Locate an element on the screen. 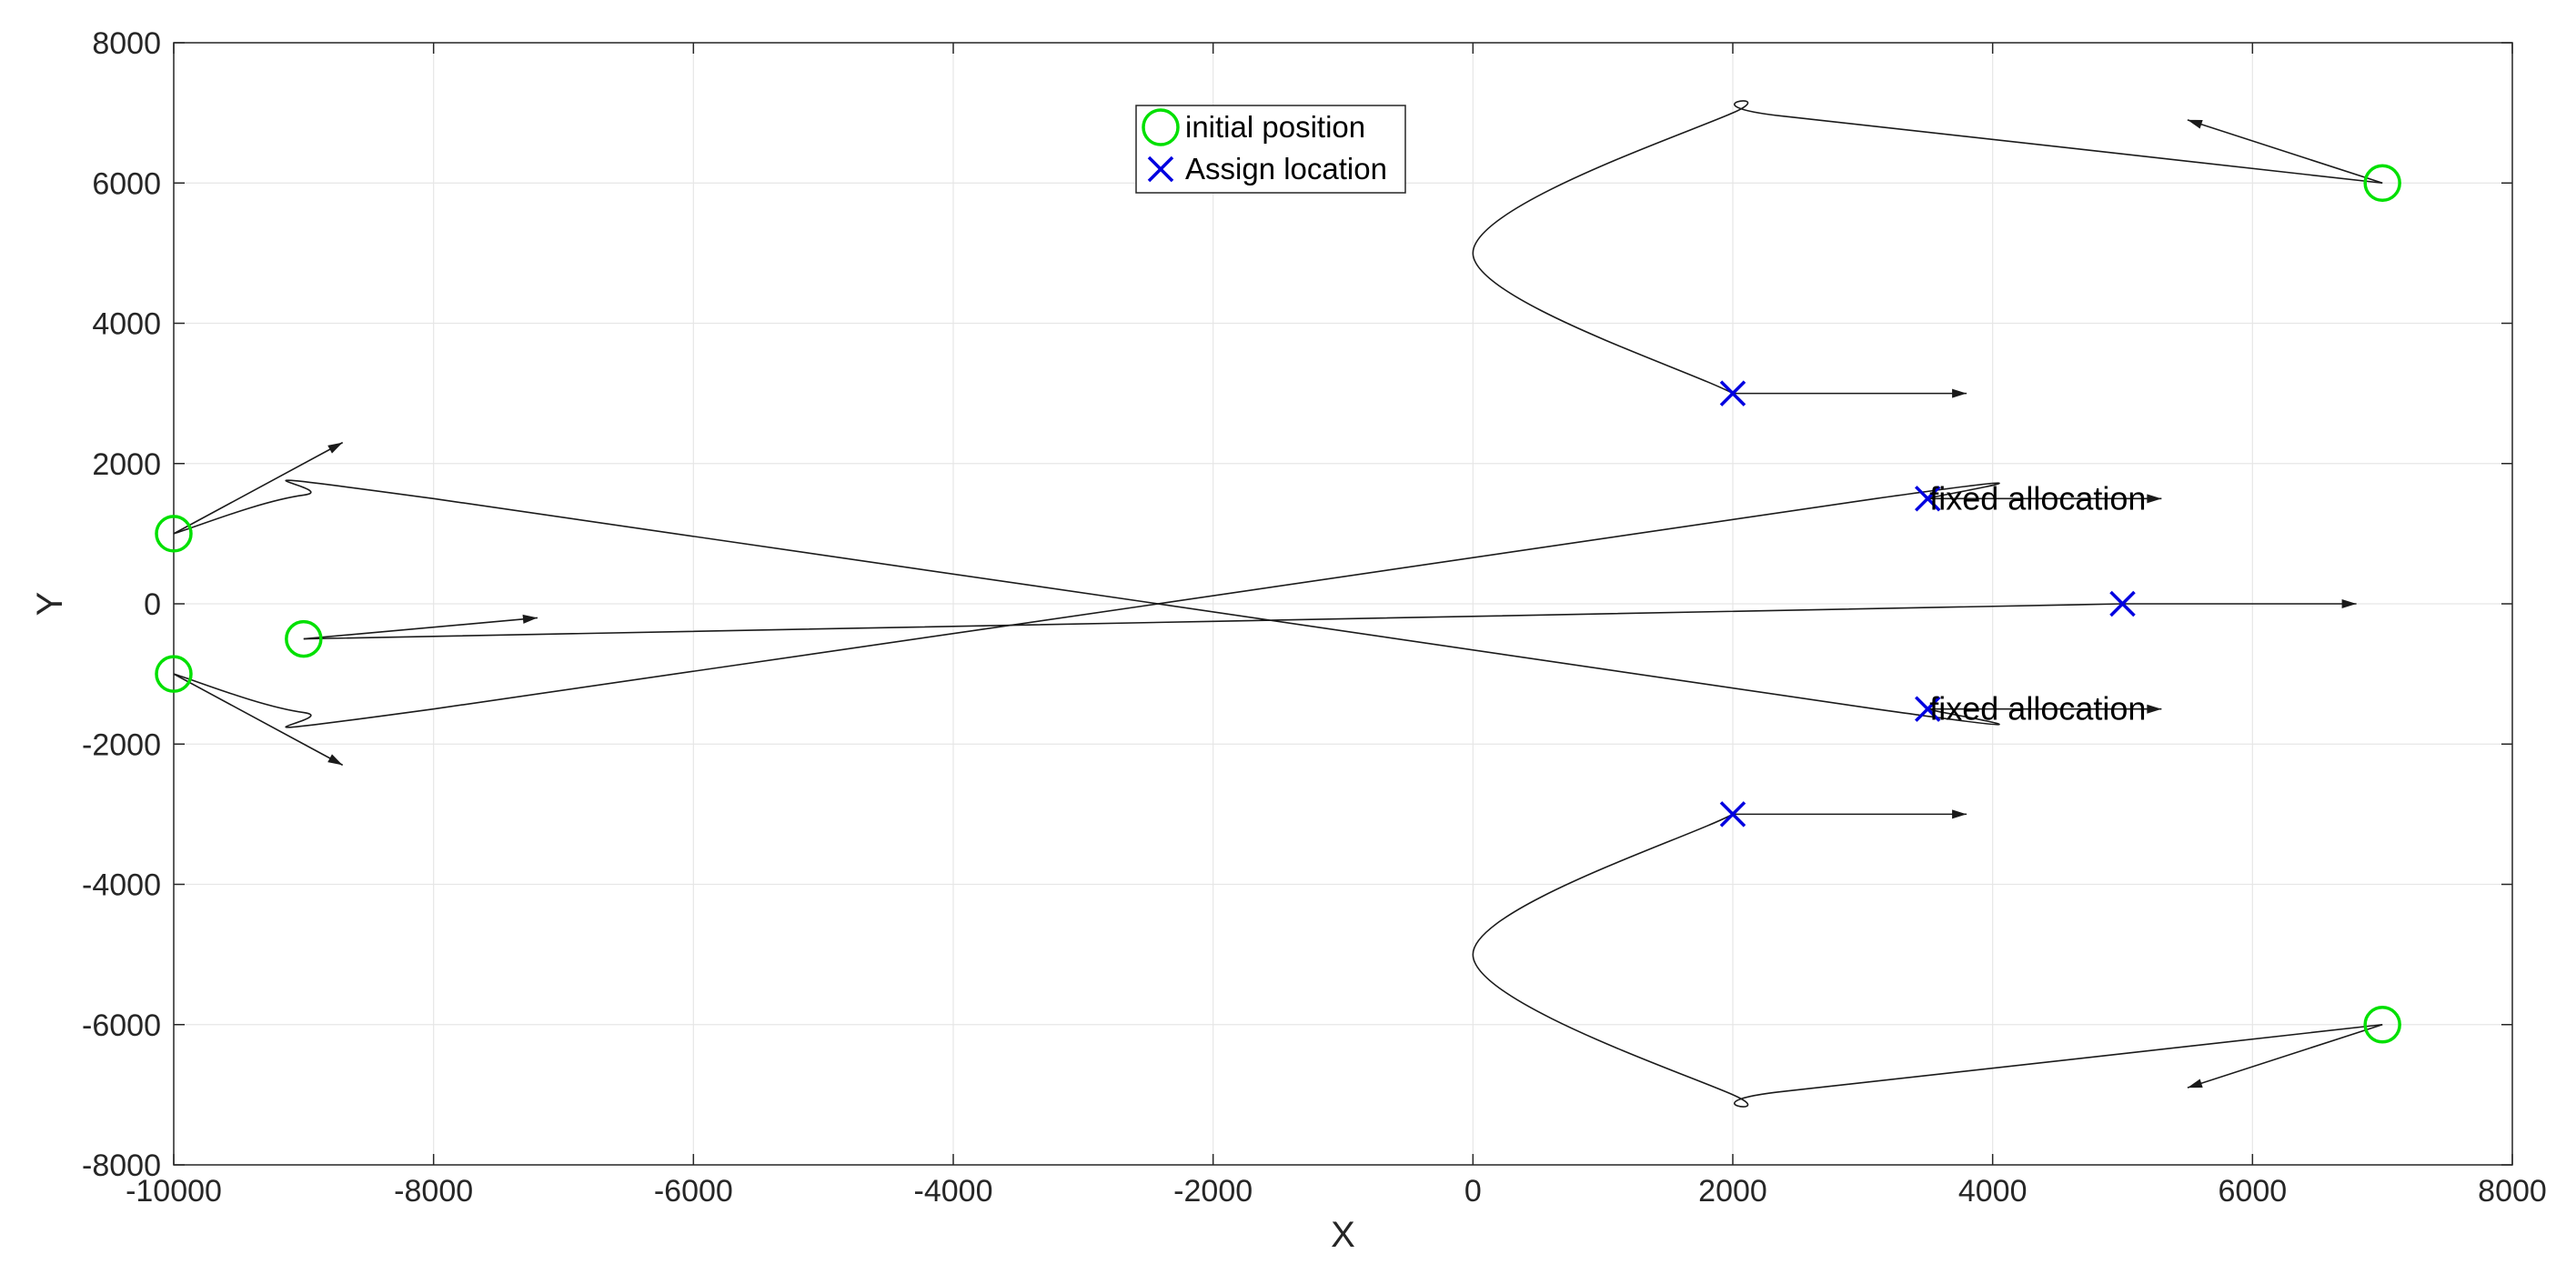  x-tick-label: -8000 is located at coordinates (433, 1191).